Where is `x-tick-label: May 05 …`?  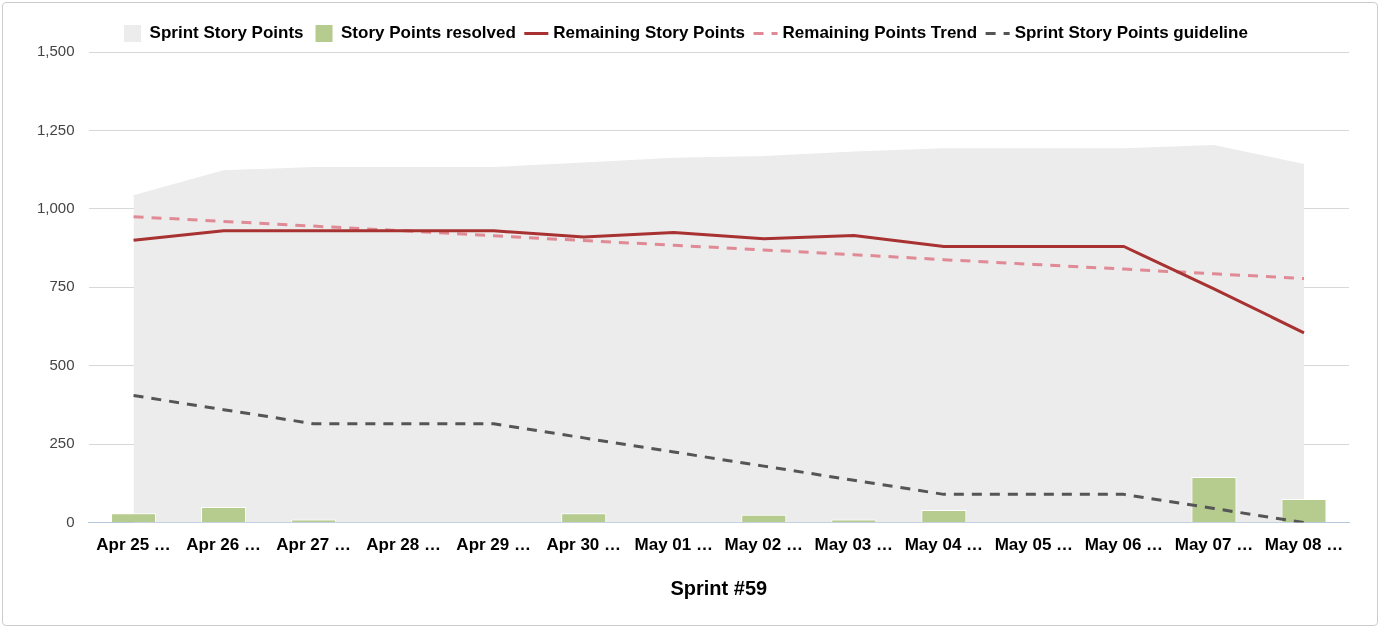 x-tick-label: May 05 … is located at coordinates (1034, 545).